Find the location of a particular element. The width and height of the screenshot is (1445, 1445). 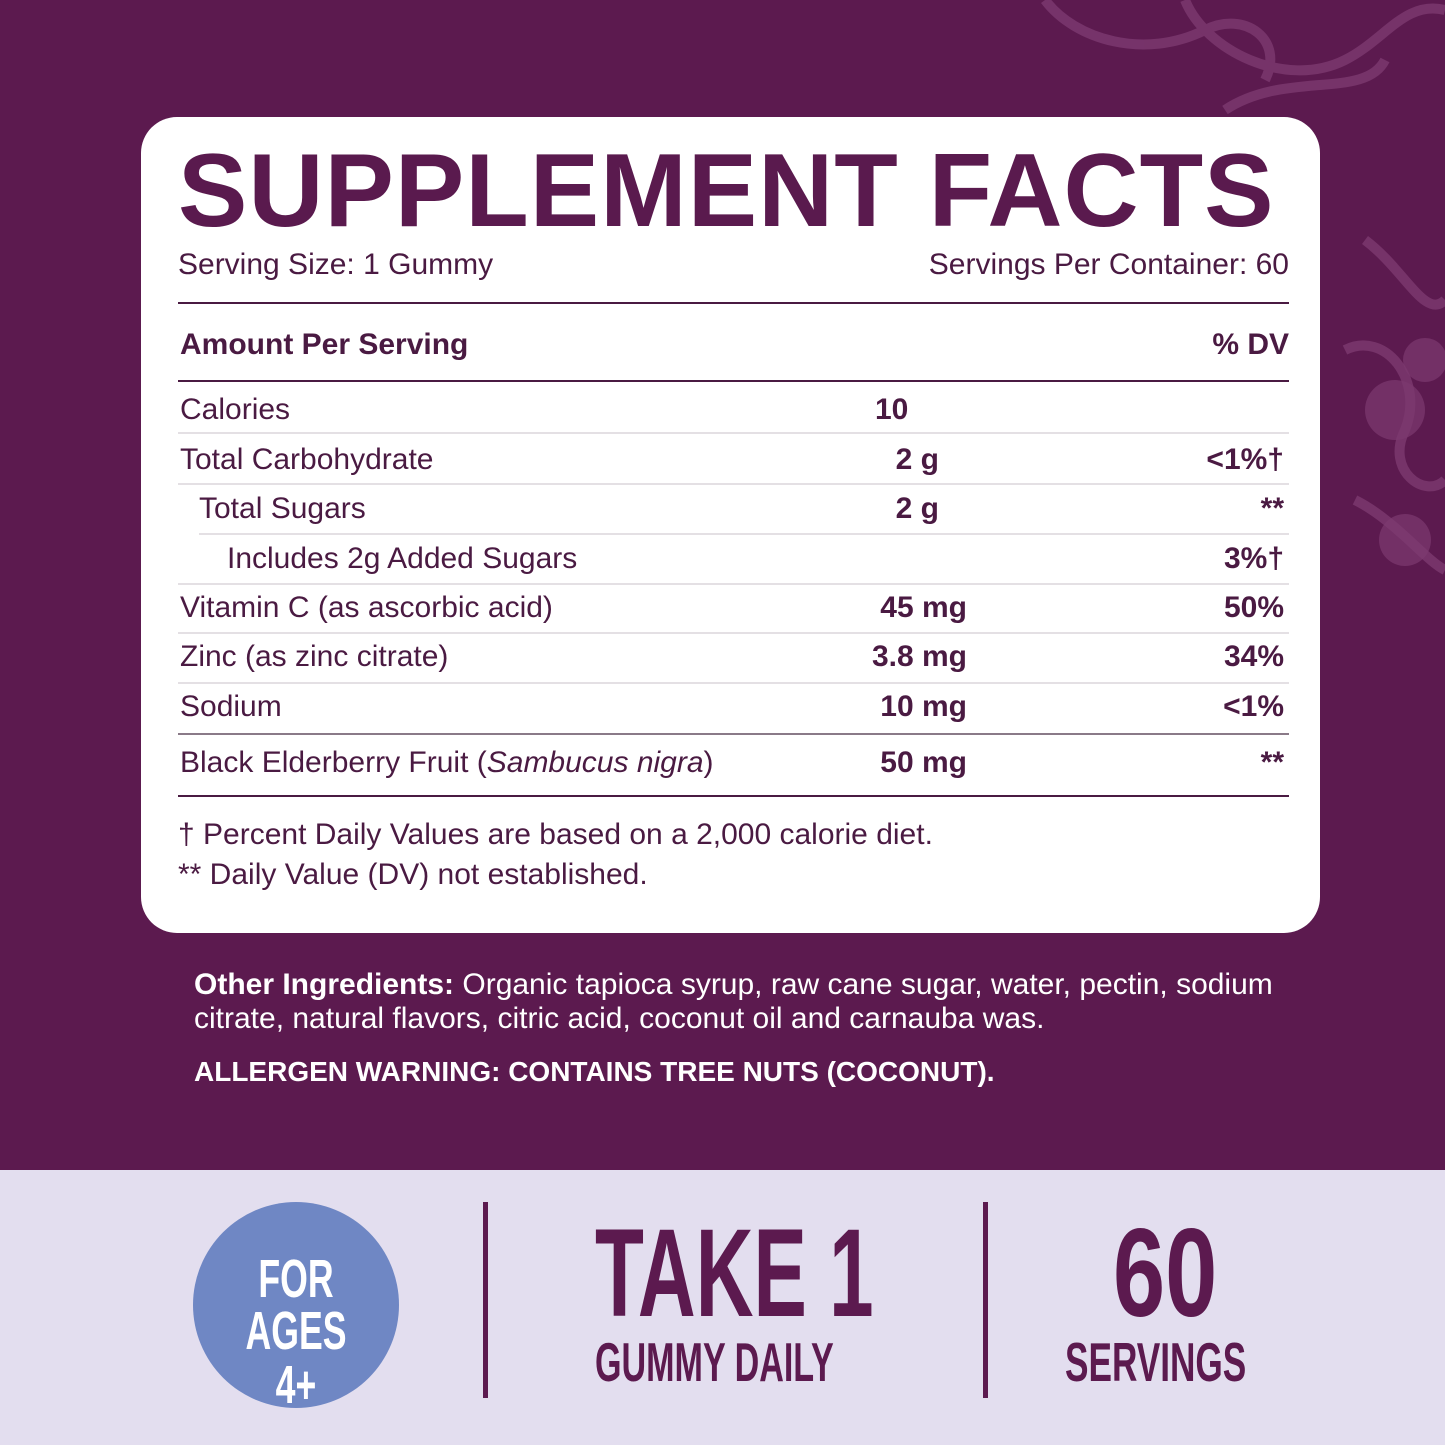

nutrient-name: Total Carbohydrate is located at coordinates (307, 459).